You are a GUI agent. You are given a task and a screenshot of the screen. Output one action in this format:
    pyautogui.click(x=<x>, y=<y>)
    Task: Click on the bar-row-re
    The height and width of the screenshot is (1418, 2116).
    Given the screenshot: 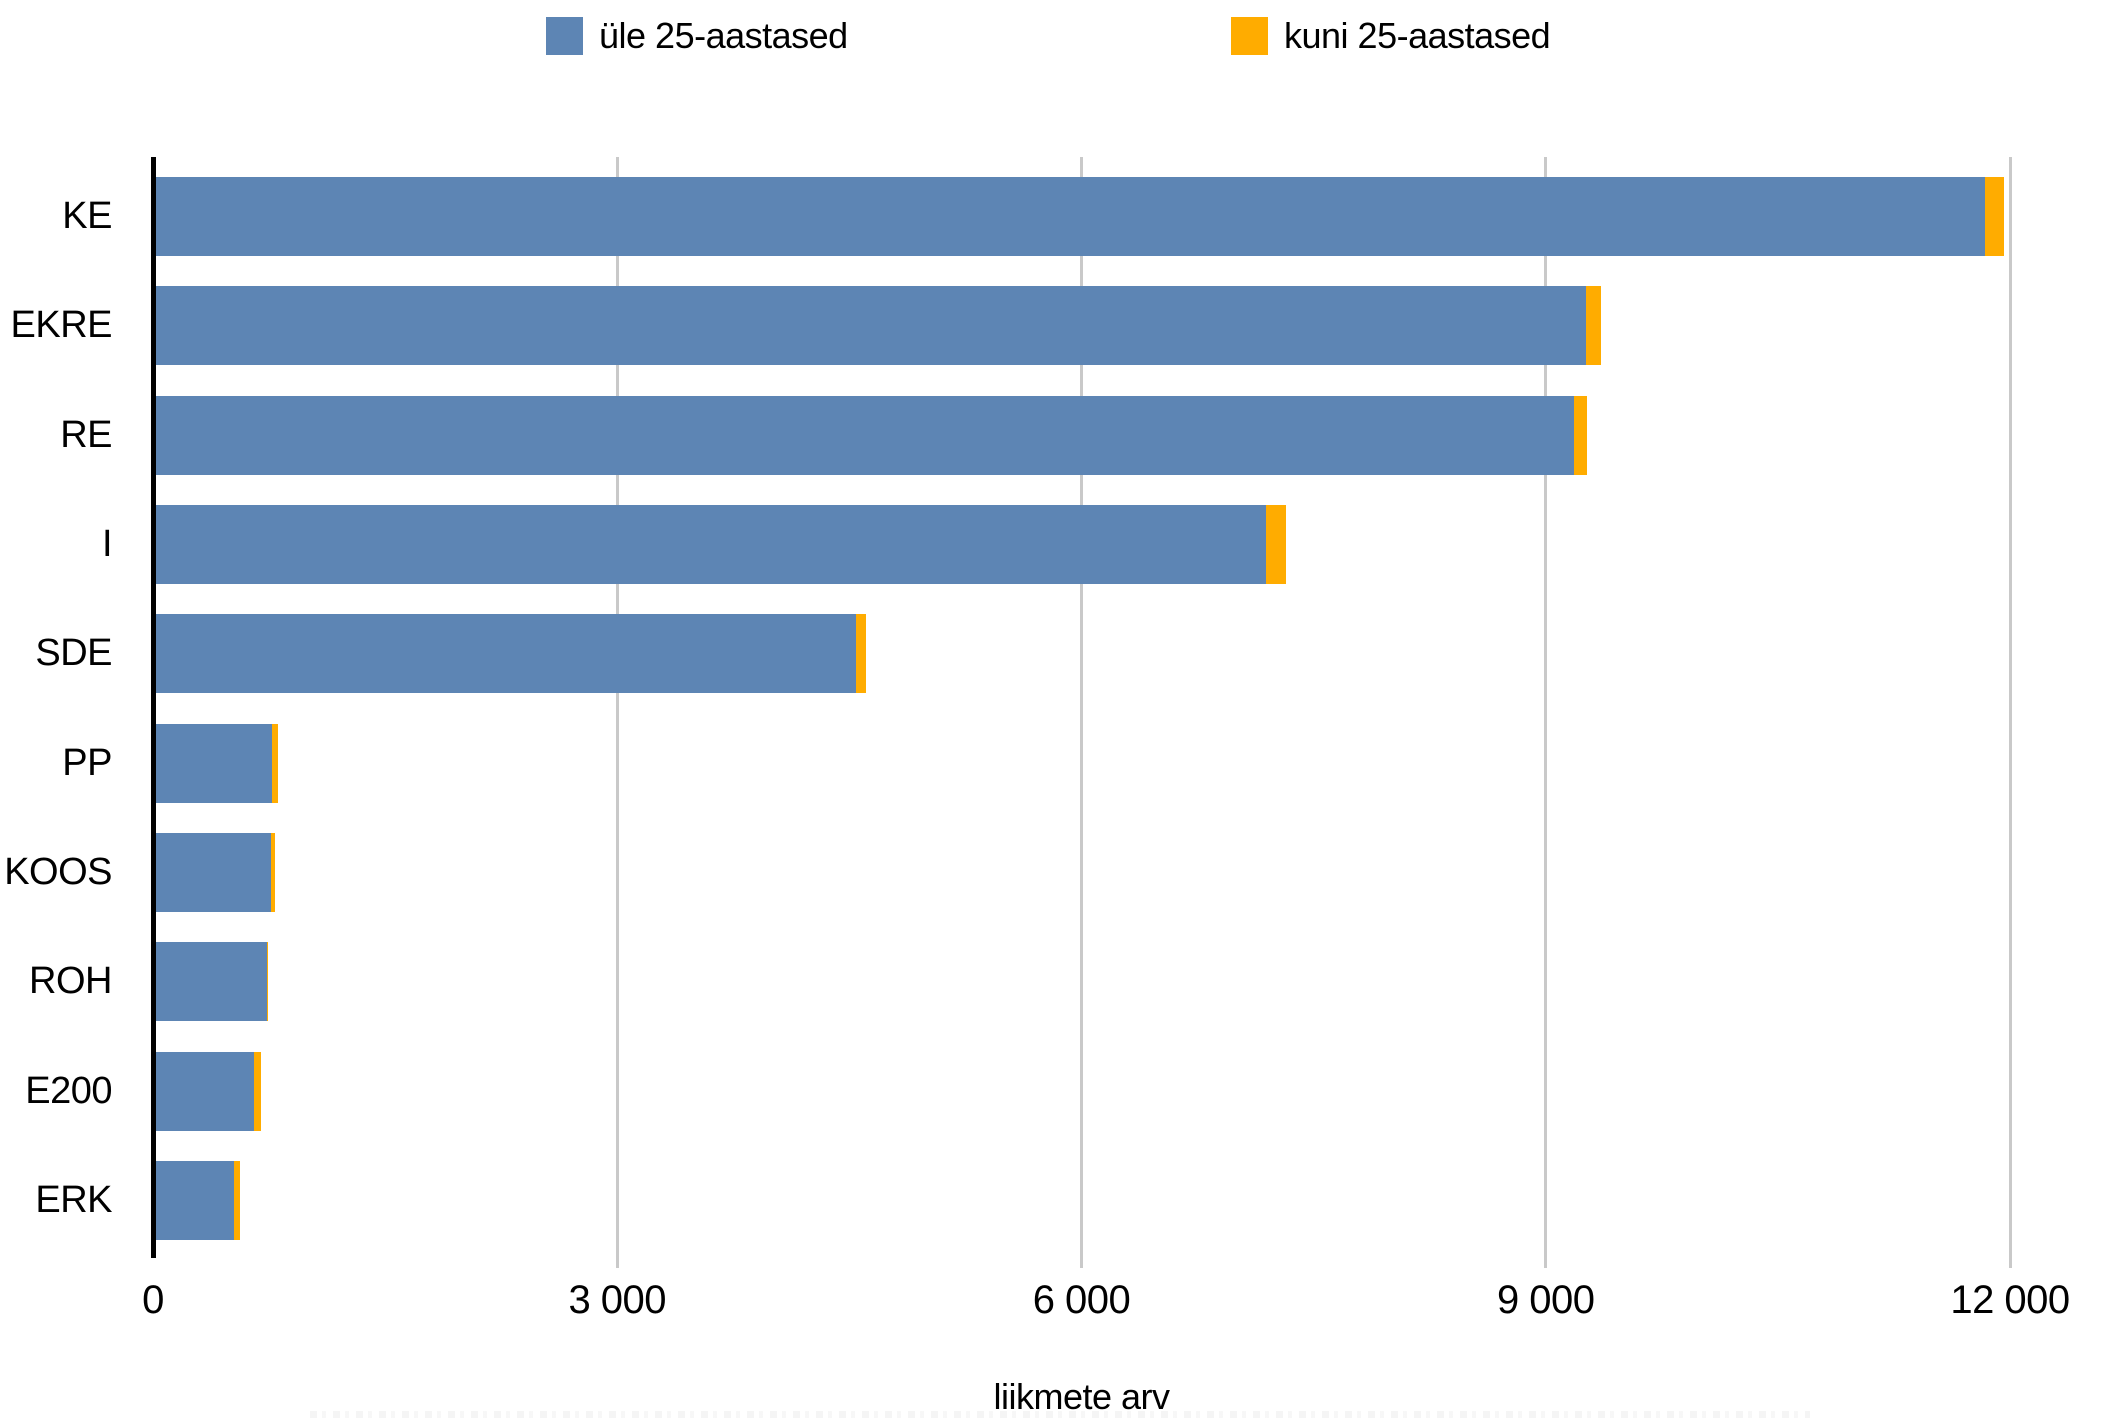 What is the action you would take?
    pyautogui.click(x=871, y=435)
    